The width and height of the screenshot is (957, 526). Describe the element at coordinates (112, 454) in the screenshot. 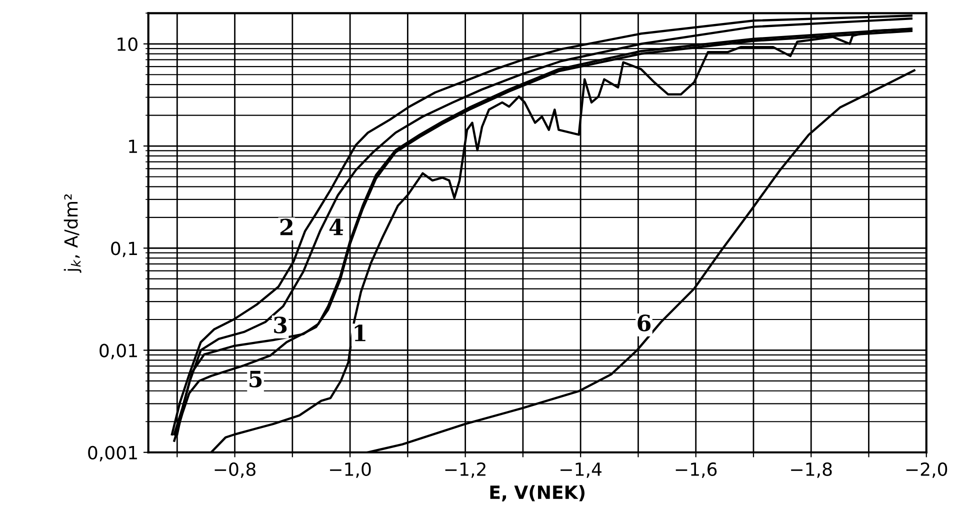

I see `y-tick-label: 0,001` at that location.